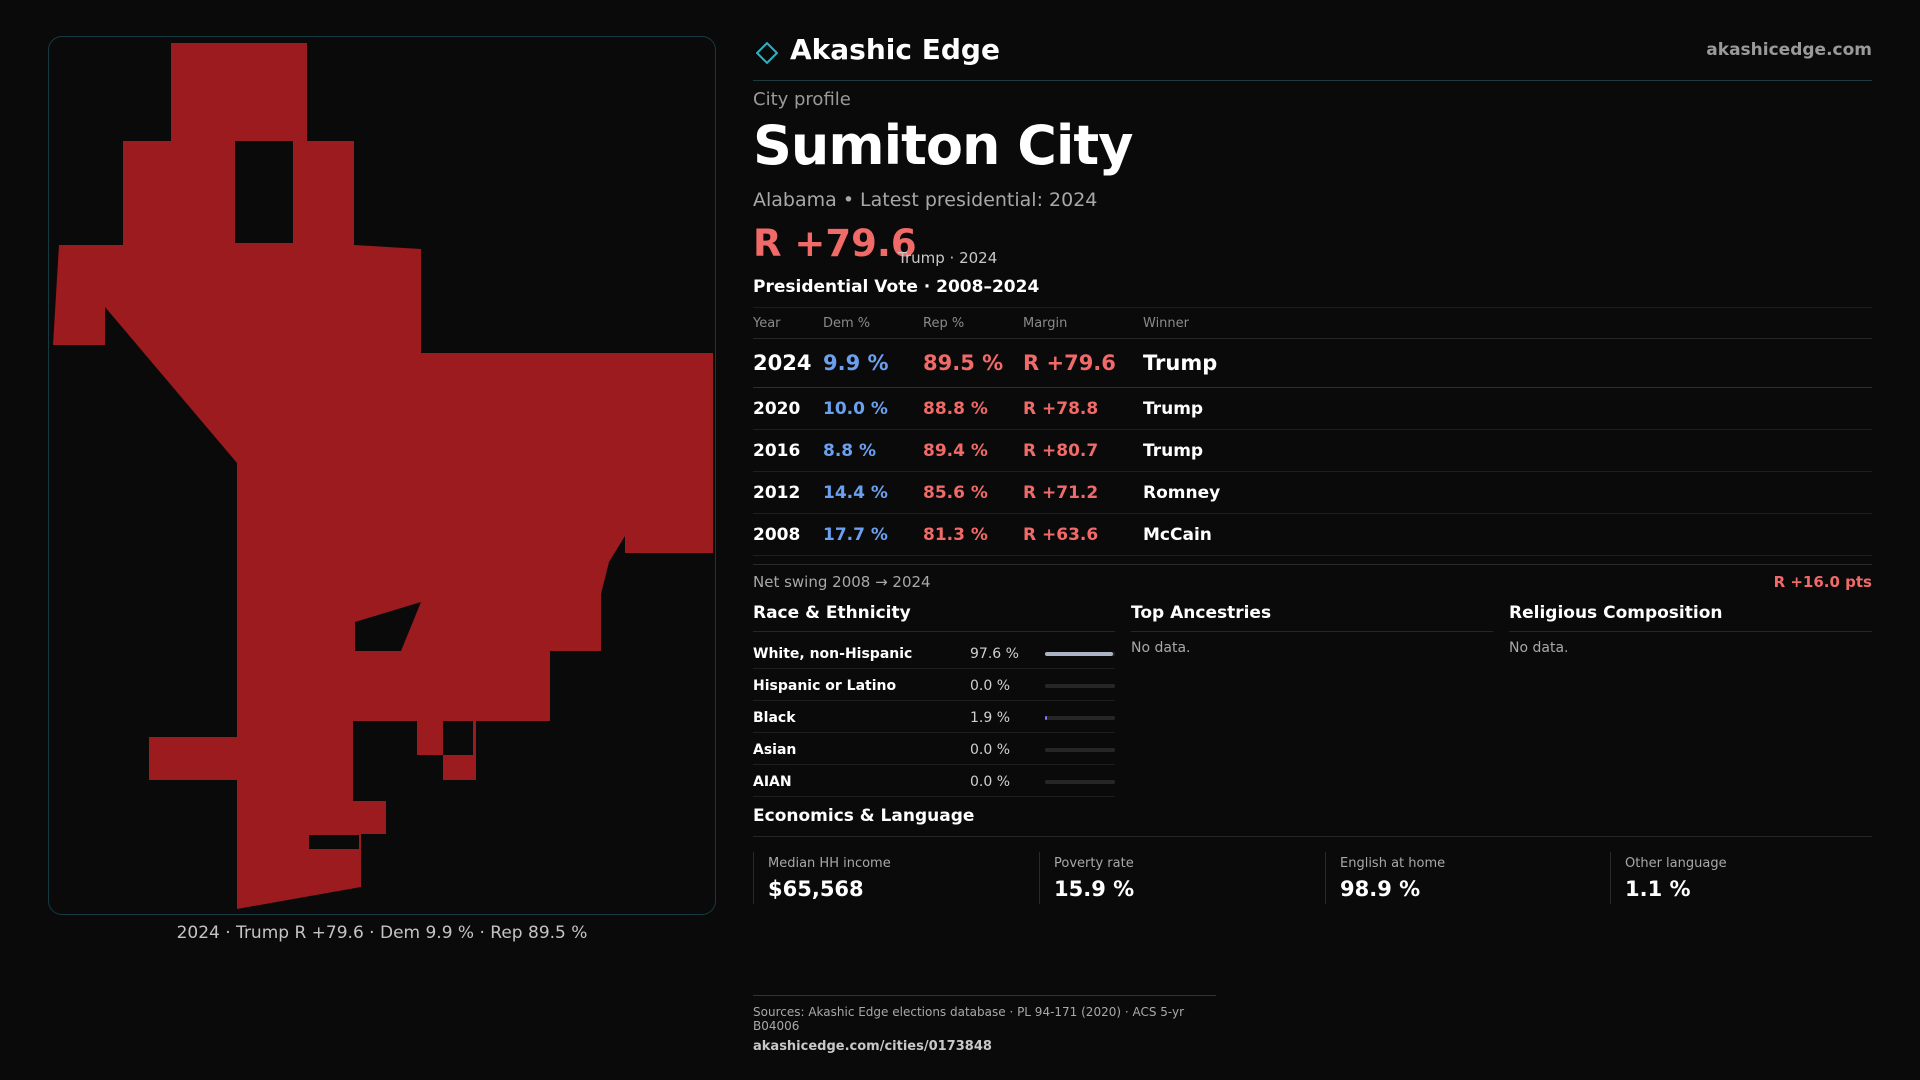 The height and width of the screenshot is (1080, 1920). What do you see at coordinates (1083, 408) in the screenshot?
I see `cell-margin: R +78.8` at bounding box center [1083, 408].